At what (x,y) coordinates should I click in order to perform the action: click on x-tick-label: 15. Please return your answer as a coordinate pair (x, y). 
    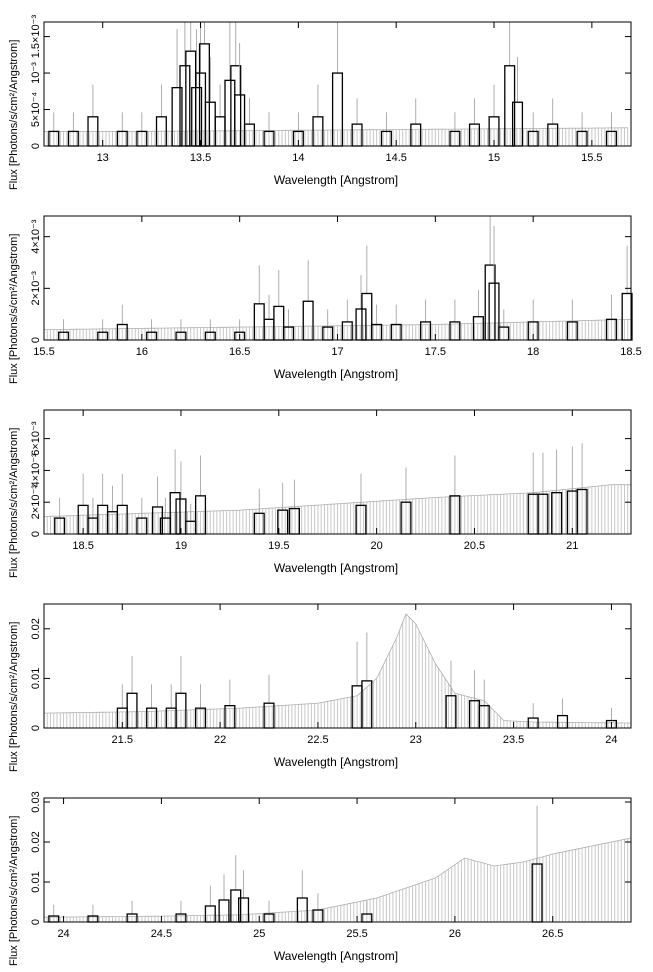
    Looking at the image, I should click on (494, 158).